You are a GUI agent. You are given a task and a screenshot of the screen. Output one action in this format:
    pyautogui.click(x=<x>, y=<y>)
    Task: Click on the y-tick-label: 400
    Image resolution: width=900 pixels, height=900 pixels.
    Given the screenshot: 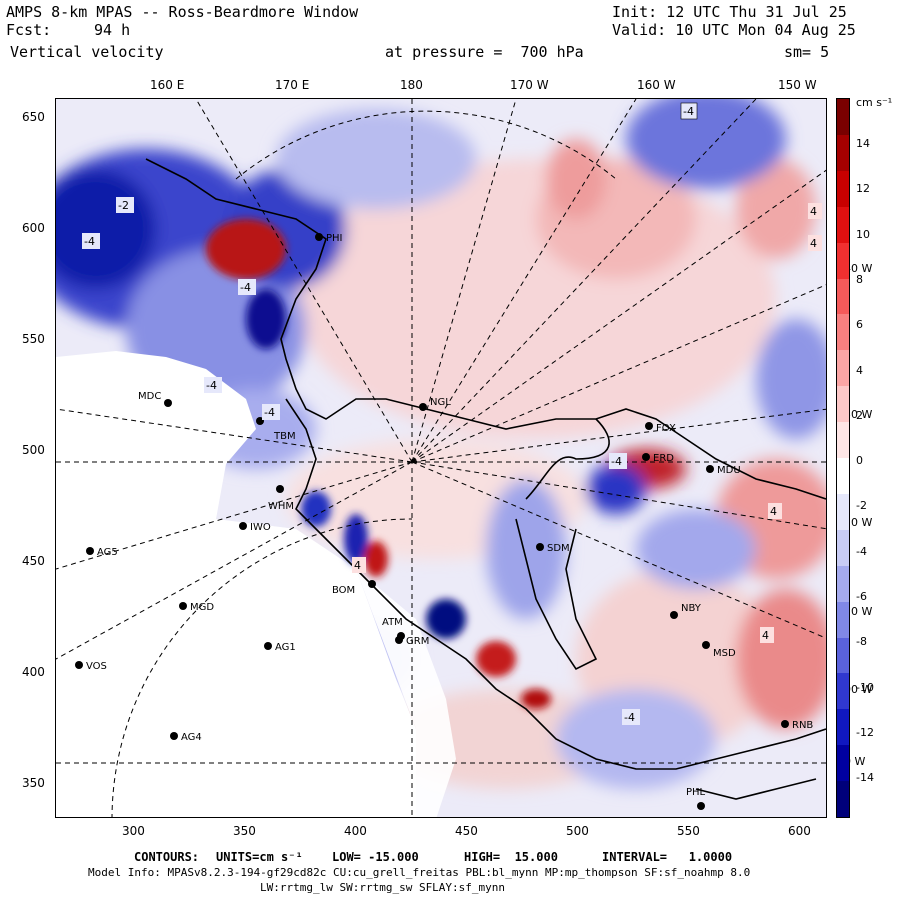 What is the action you would take?
    pyautogui.click(x=33, y=672)
    